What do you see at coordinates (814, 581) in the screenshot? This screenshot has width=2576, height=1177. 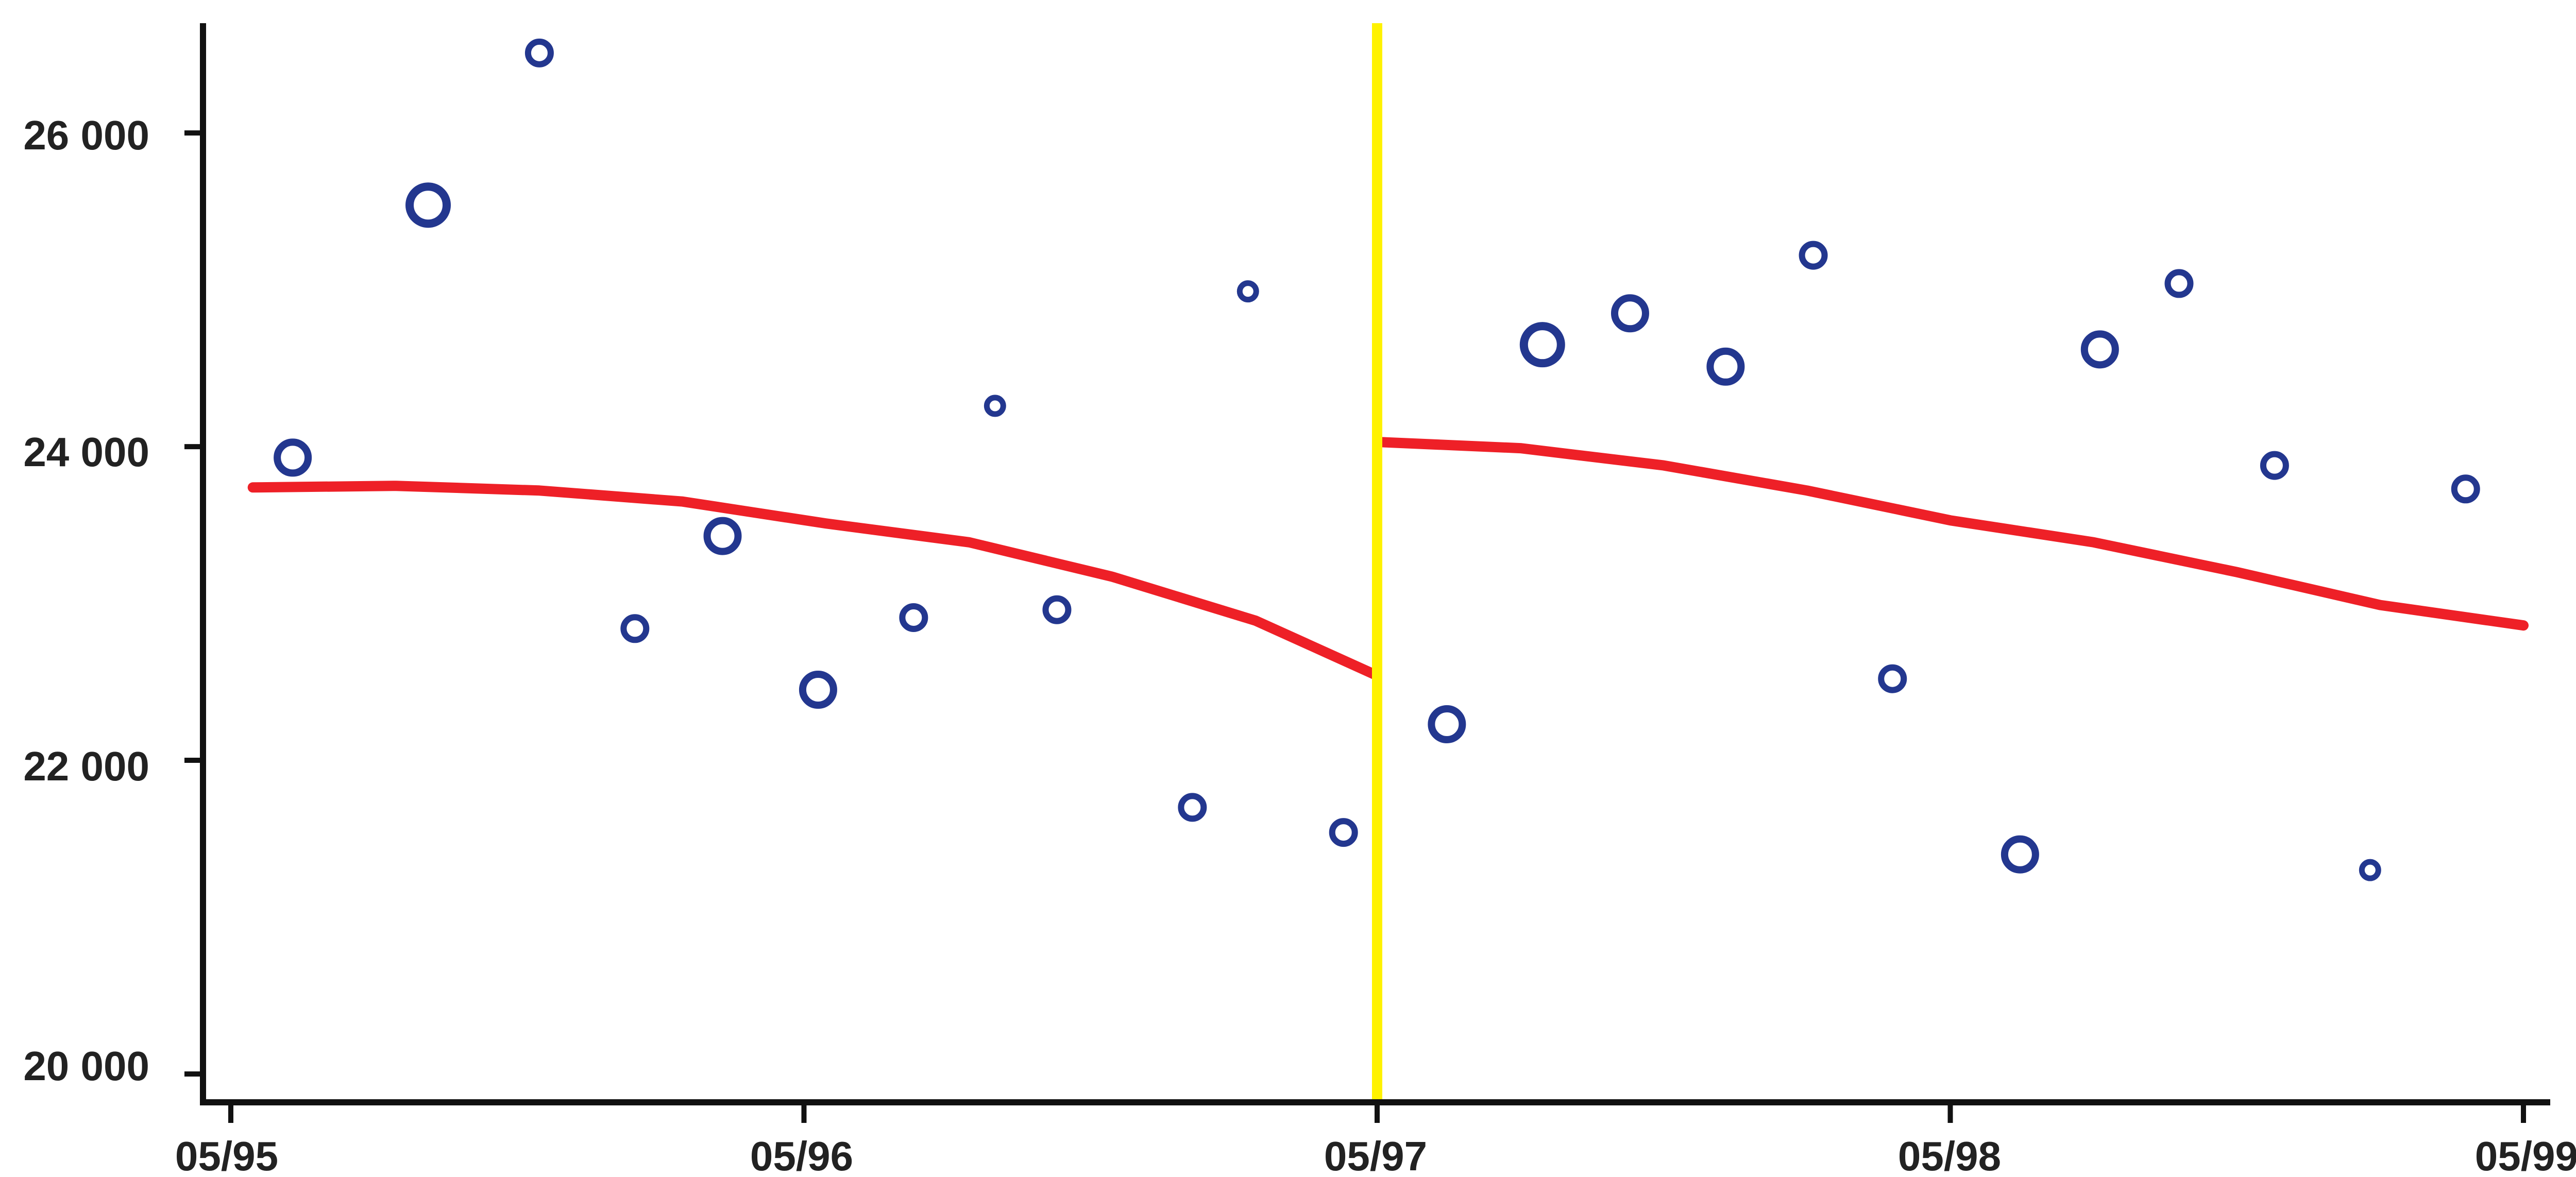 I see `trend-line-before` at bounding box center [814, 581].